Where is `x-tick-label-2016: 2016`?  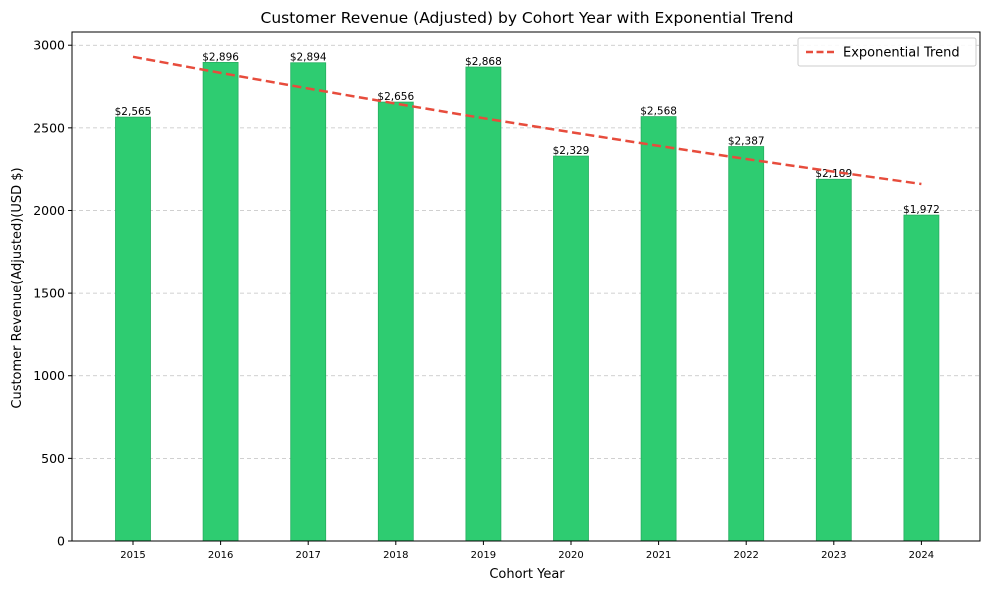 x-tick-label-2016: 2016 is located at coordinates (220, 555).